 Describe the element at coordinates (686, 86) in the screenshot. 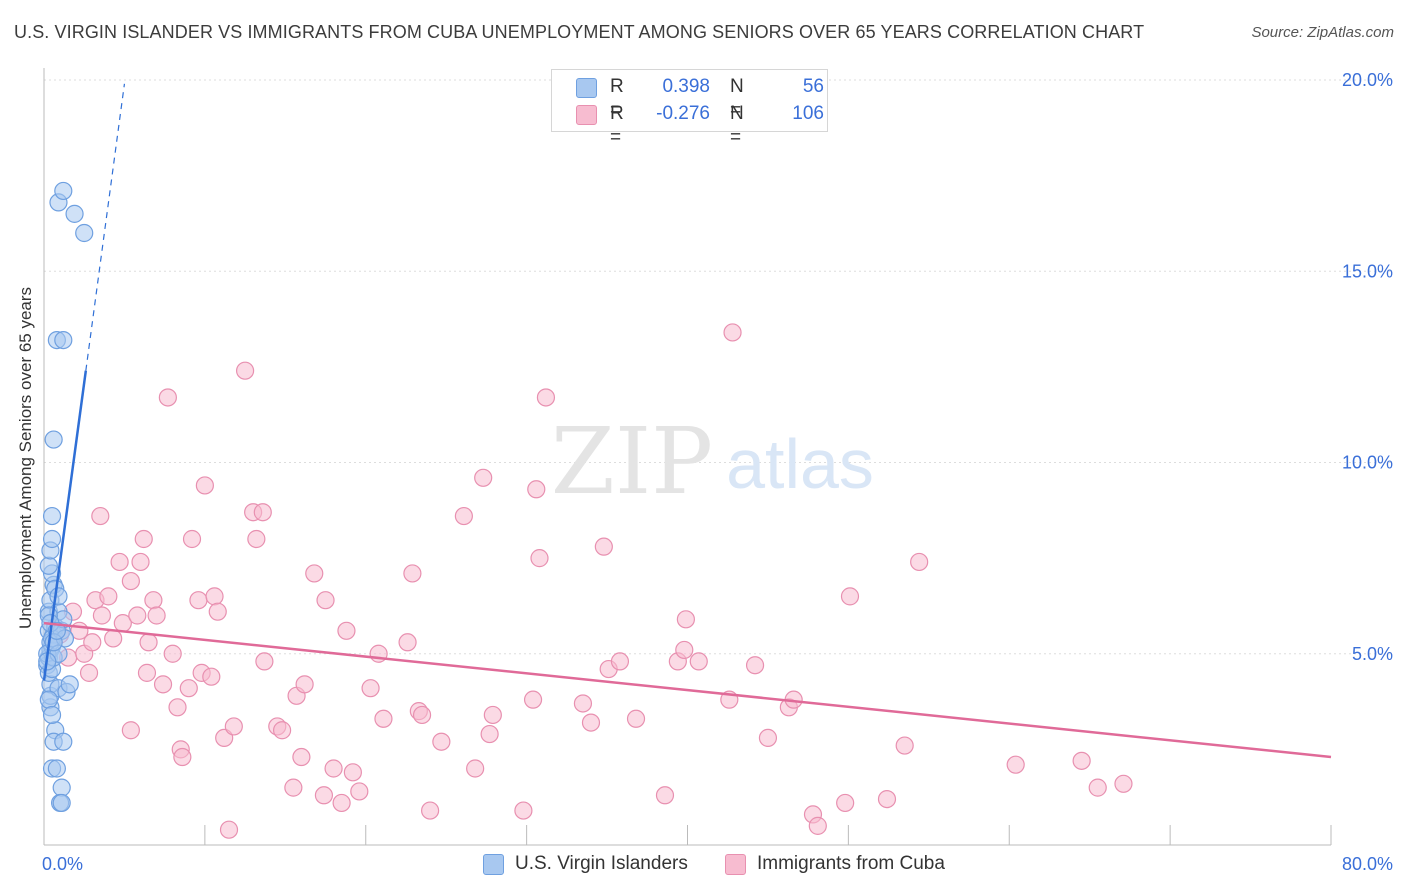

I see `legend-r-value: 0.398` at that location.